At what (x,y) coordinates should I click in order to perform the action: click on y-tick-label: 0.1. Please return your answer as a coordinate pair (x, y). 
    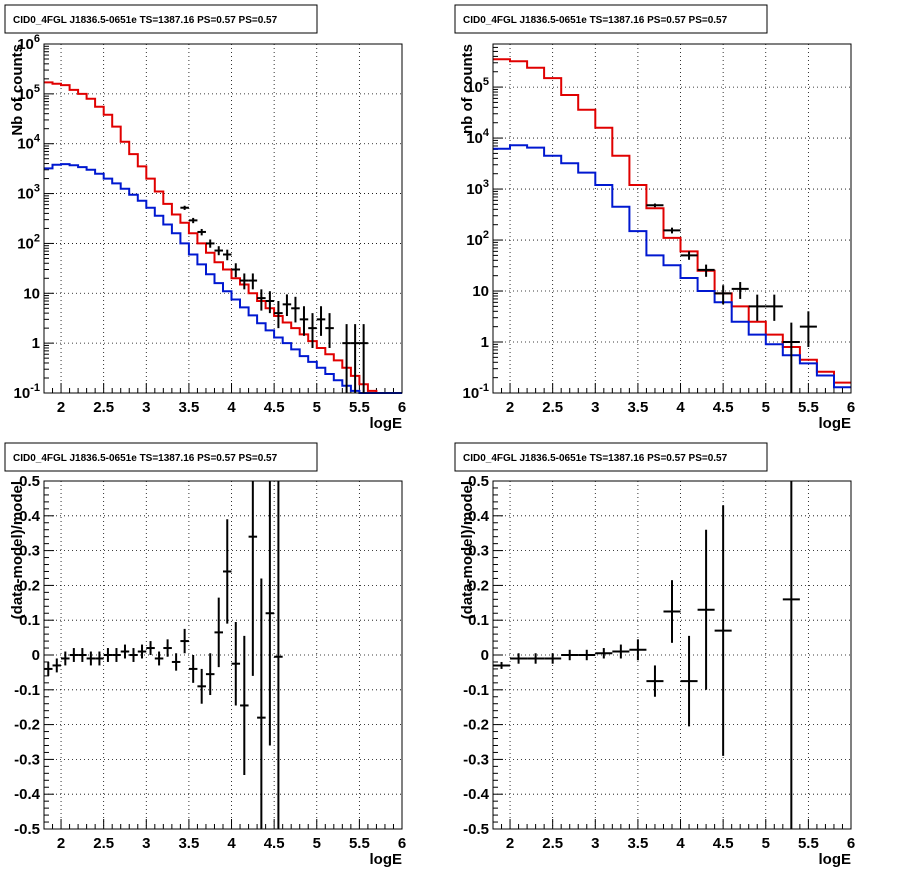
    Looking at the image, I should click on (29, 620).